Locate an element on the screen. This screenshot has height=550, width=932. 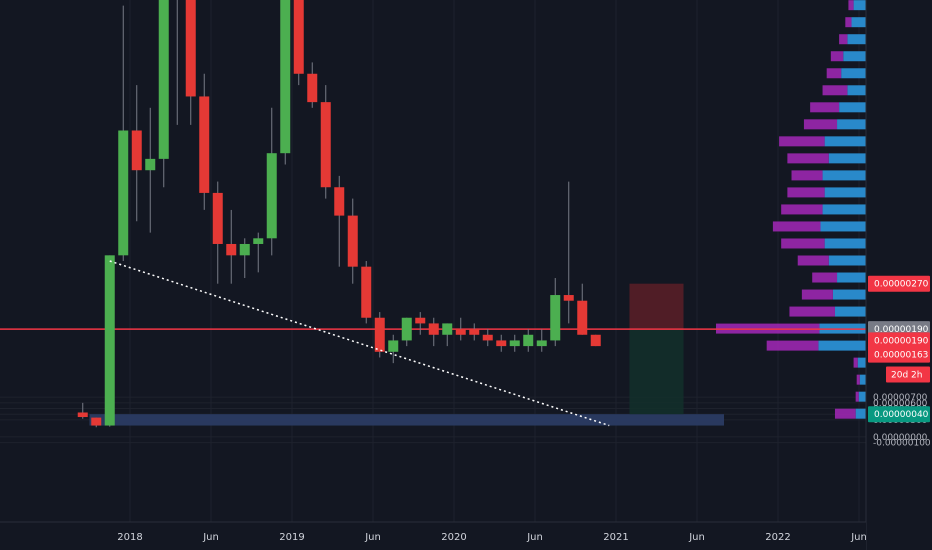
countdown-label: 20d 2h is located at coordinates (906, 375).